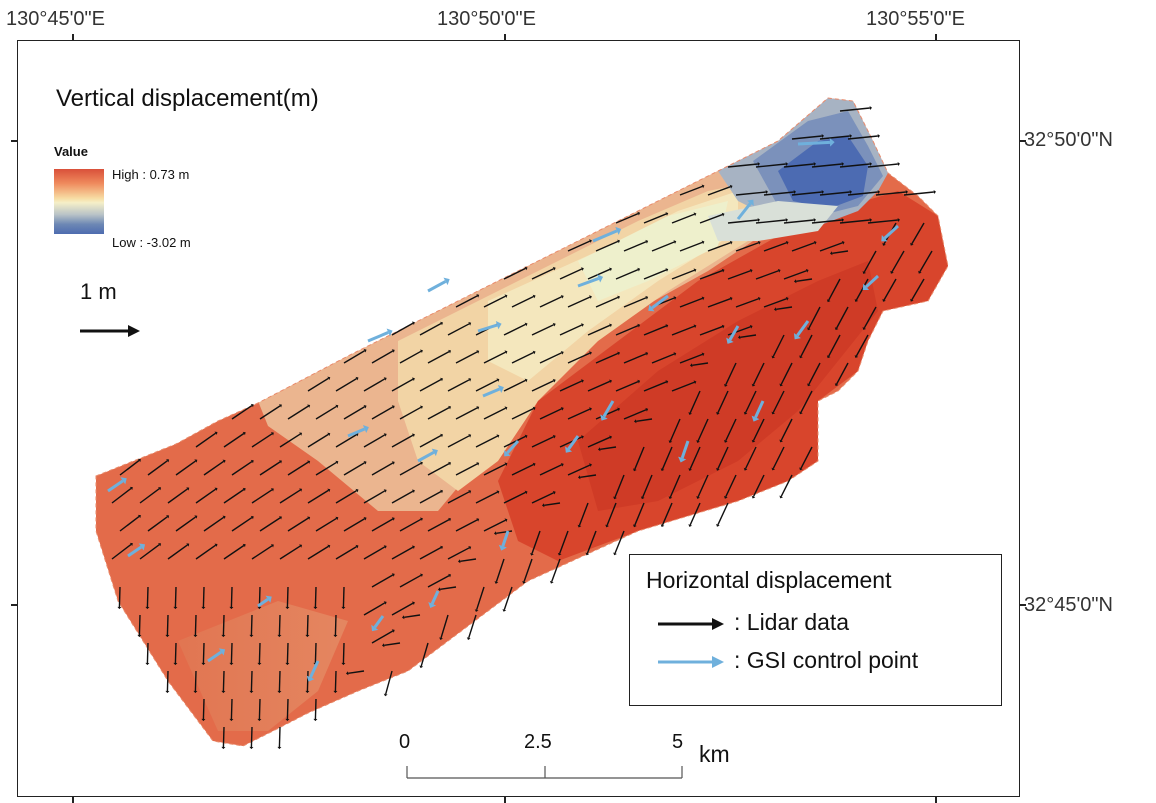  What do you see at coordinates (151, 242) in the screenshot?
I see `legend-low-label: Low : -3.02 m` at bounding box center [151, 242].